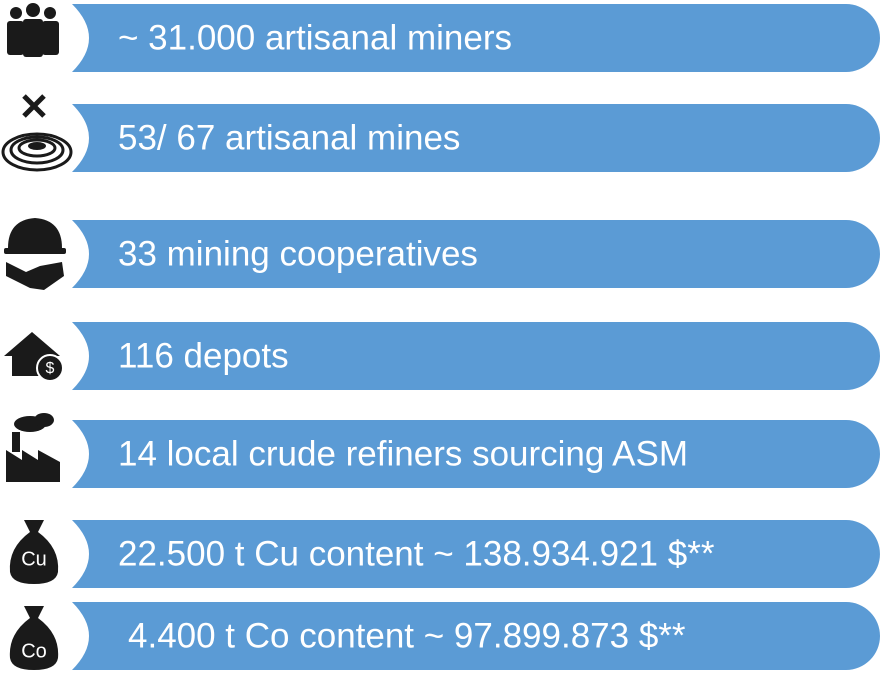 The image size is (882, 673). What do you see at coordinates (203, 355) in the screenshot?
I see `row-text: 116 depots` at bounding box center [203, 355].